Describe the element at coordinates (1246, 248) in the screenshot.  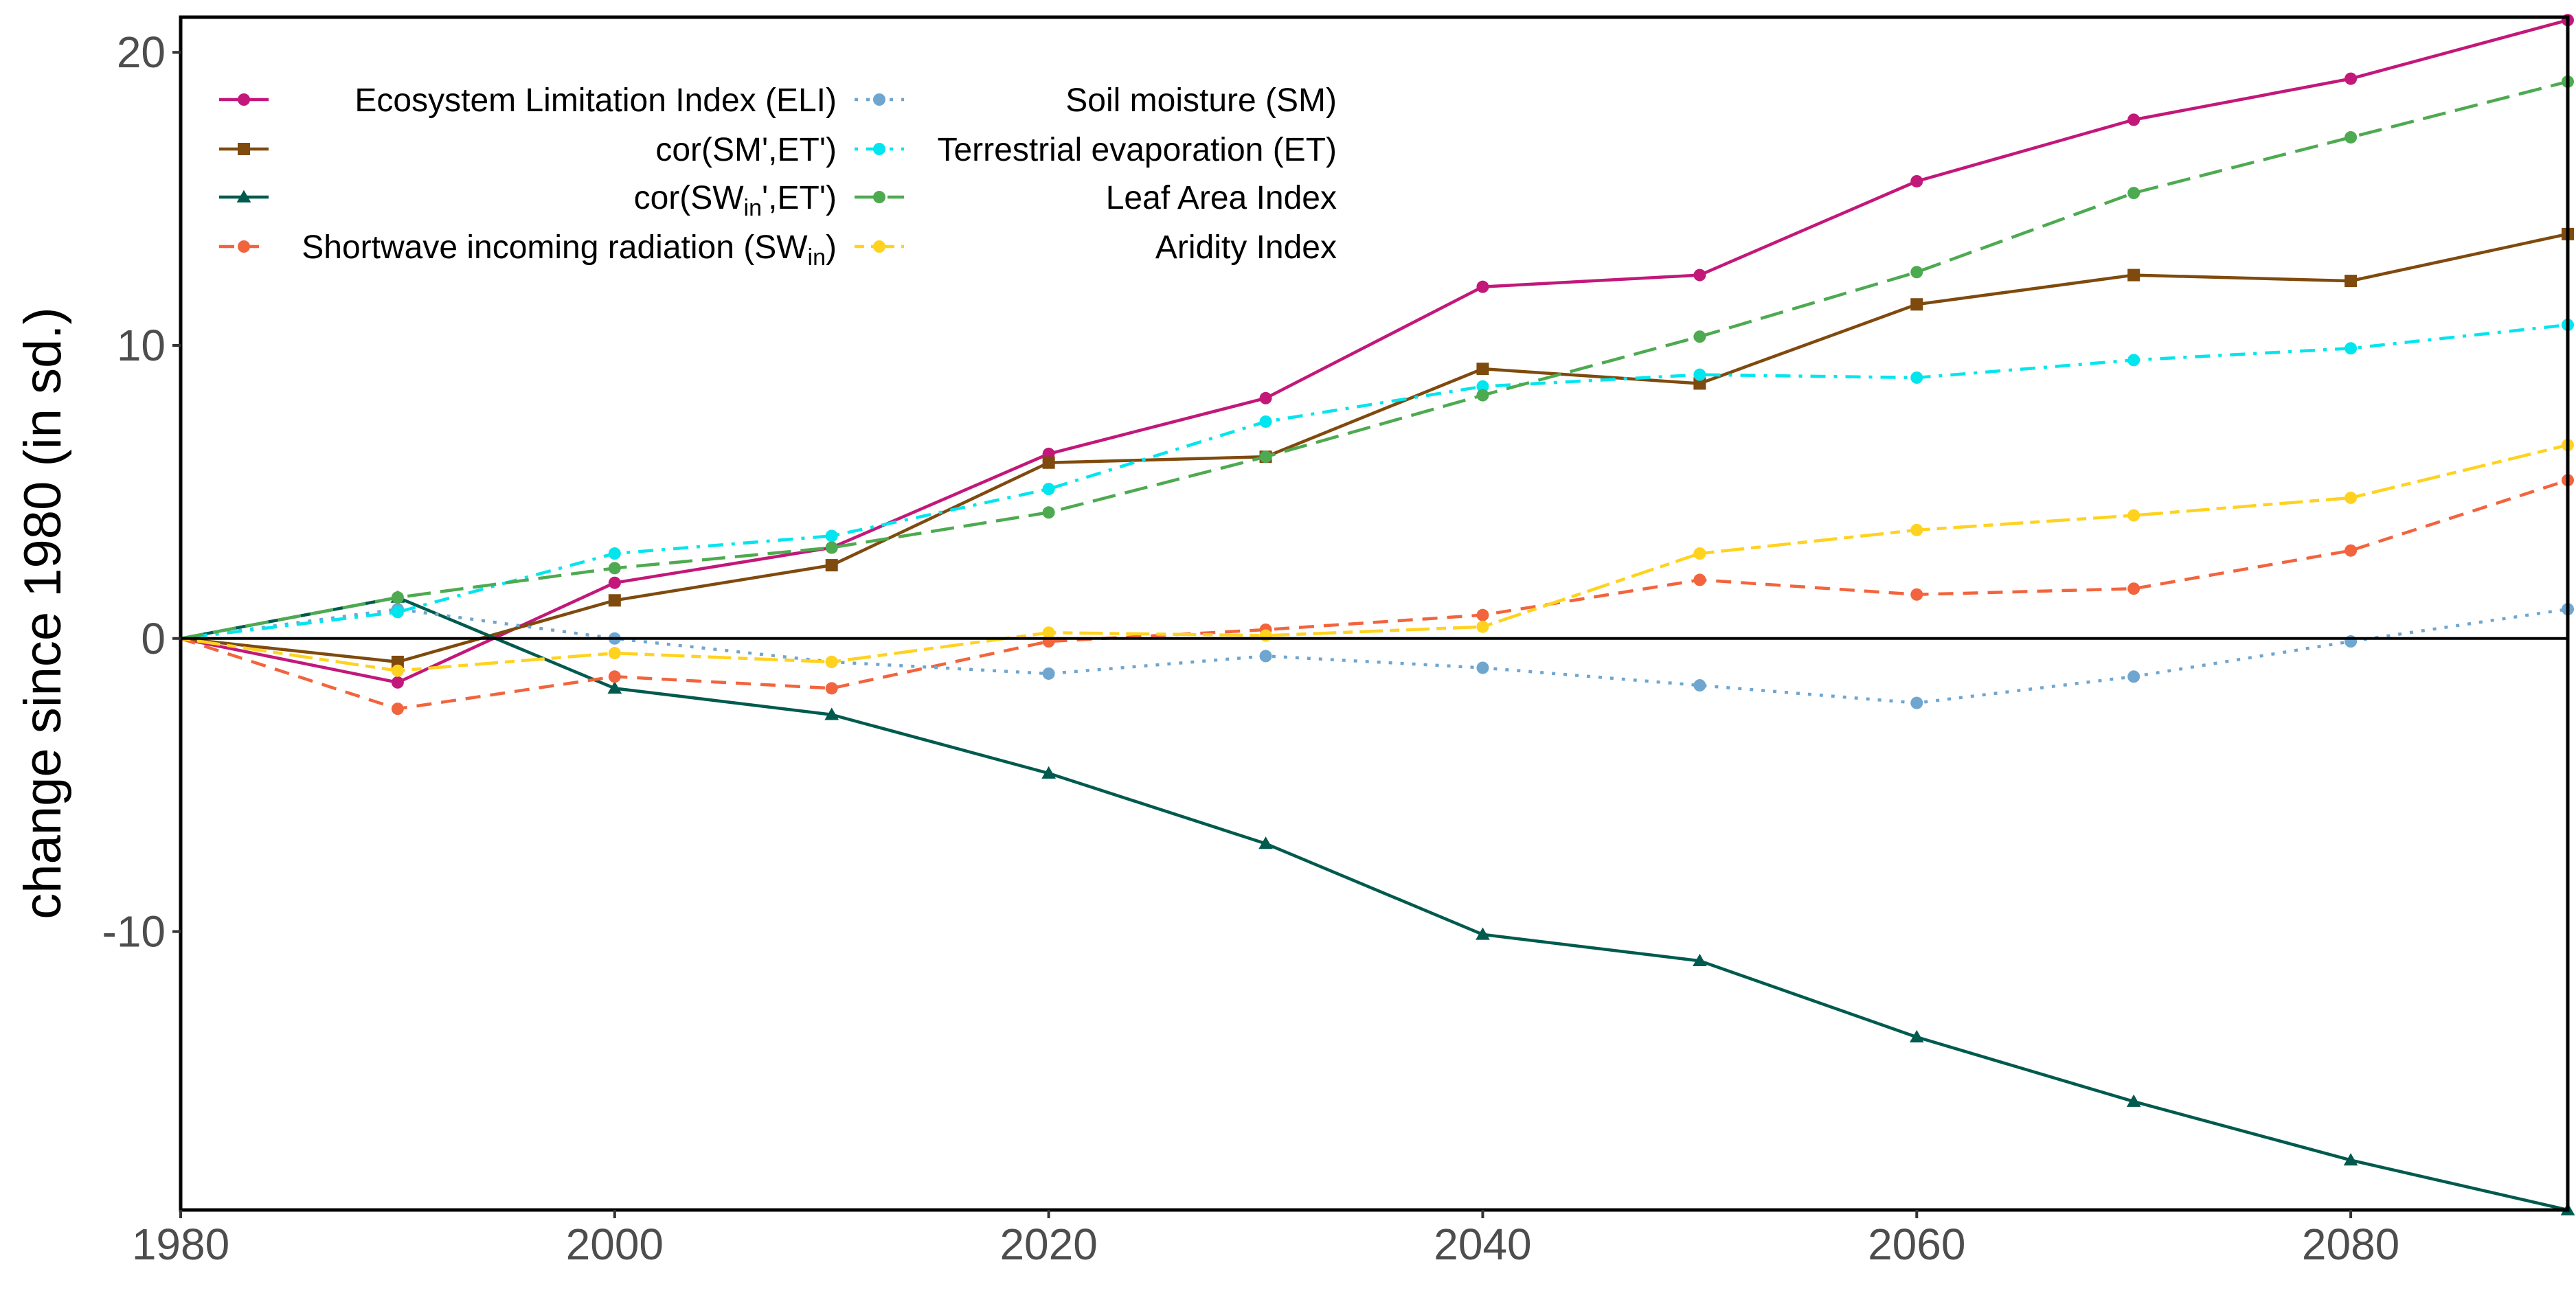
I see `legend-label: Aridity Index` at that location.